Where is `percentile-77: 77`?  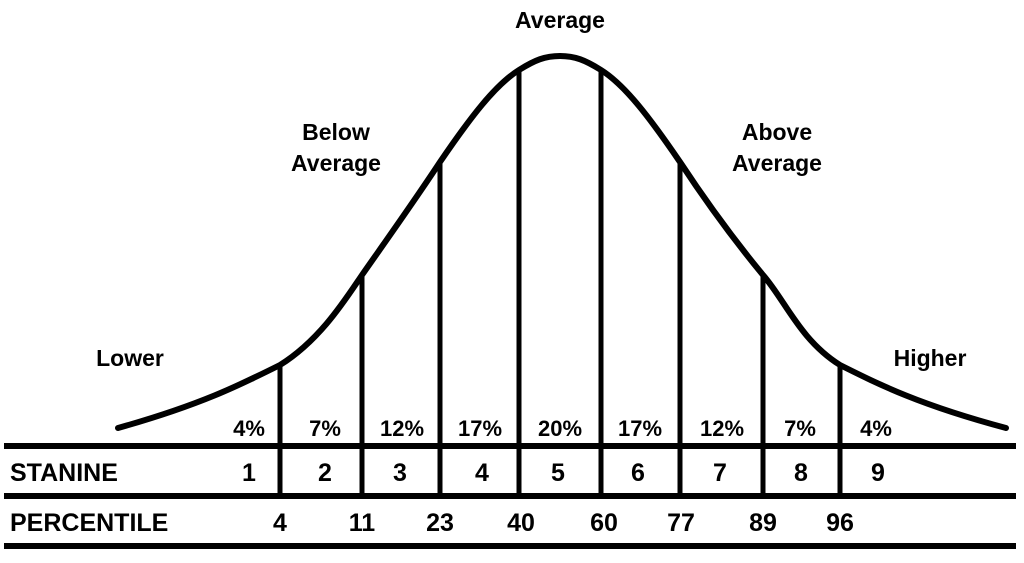 percentile-77: 77 is located at coordinates (681, 523).